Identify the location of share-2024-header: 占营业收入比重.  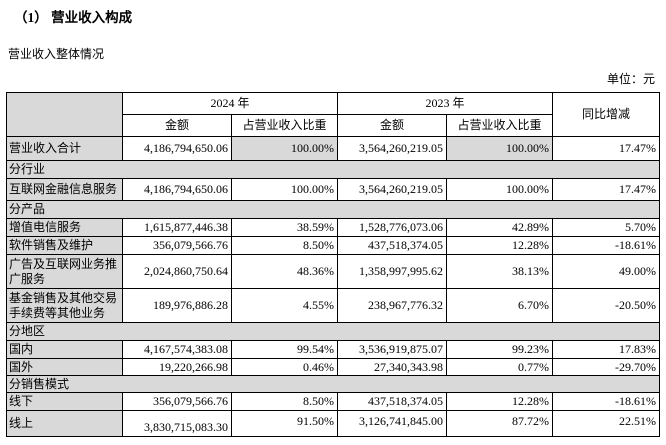
(284, 125).